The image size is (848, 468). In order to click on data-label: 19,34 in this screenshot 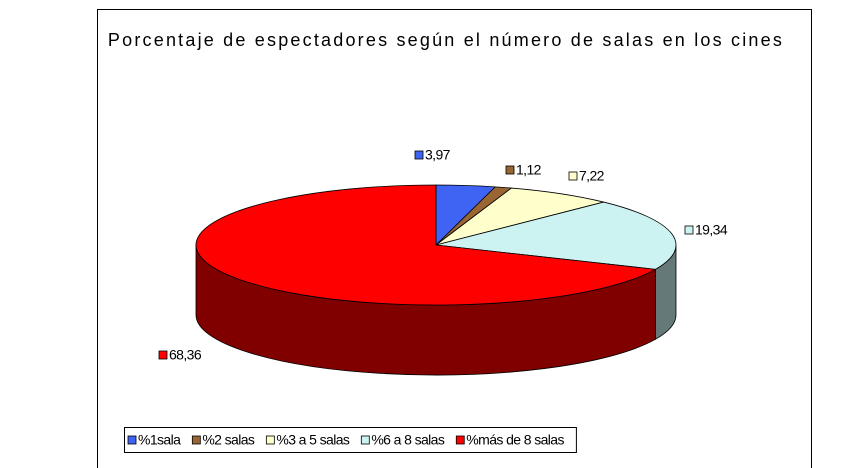, I will do `click(711, 230)`.